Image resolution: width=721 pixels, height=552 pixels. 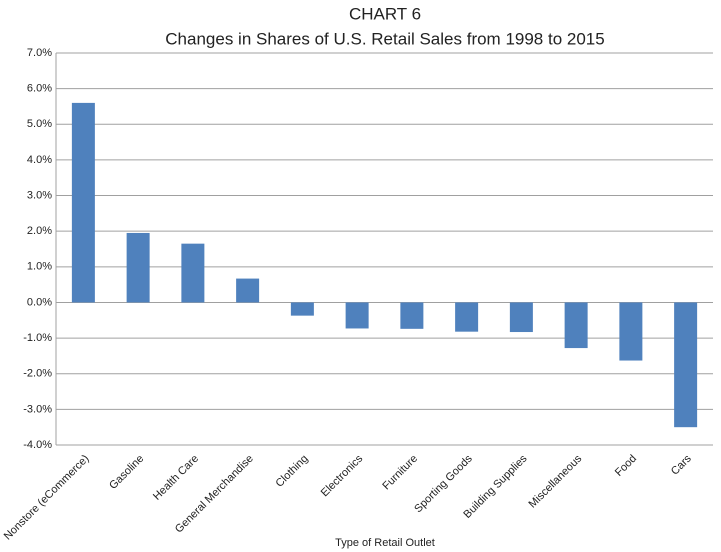 I want to click on x-tick-label: Cars, so click(x=681, y=464).